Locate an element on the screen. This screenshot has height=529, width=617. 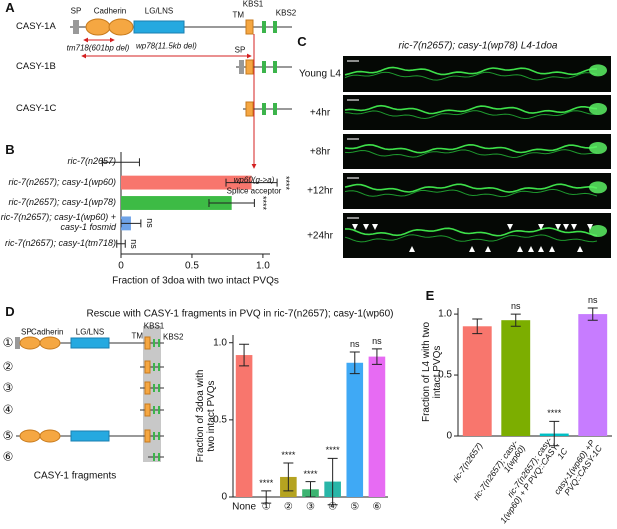
x-tick-label: ⑥ is located at coordinates (377, 507).